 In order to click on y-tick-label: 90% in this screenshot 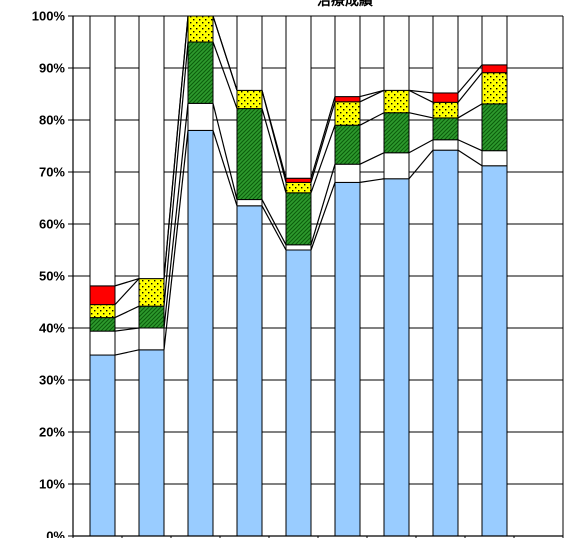, I will do `click(52, 68)`.